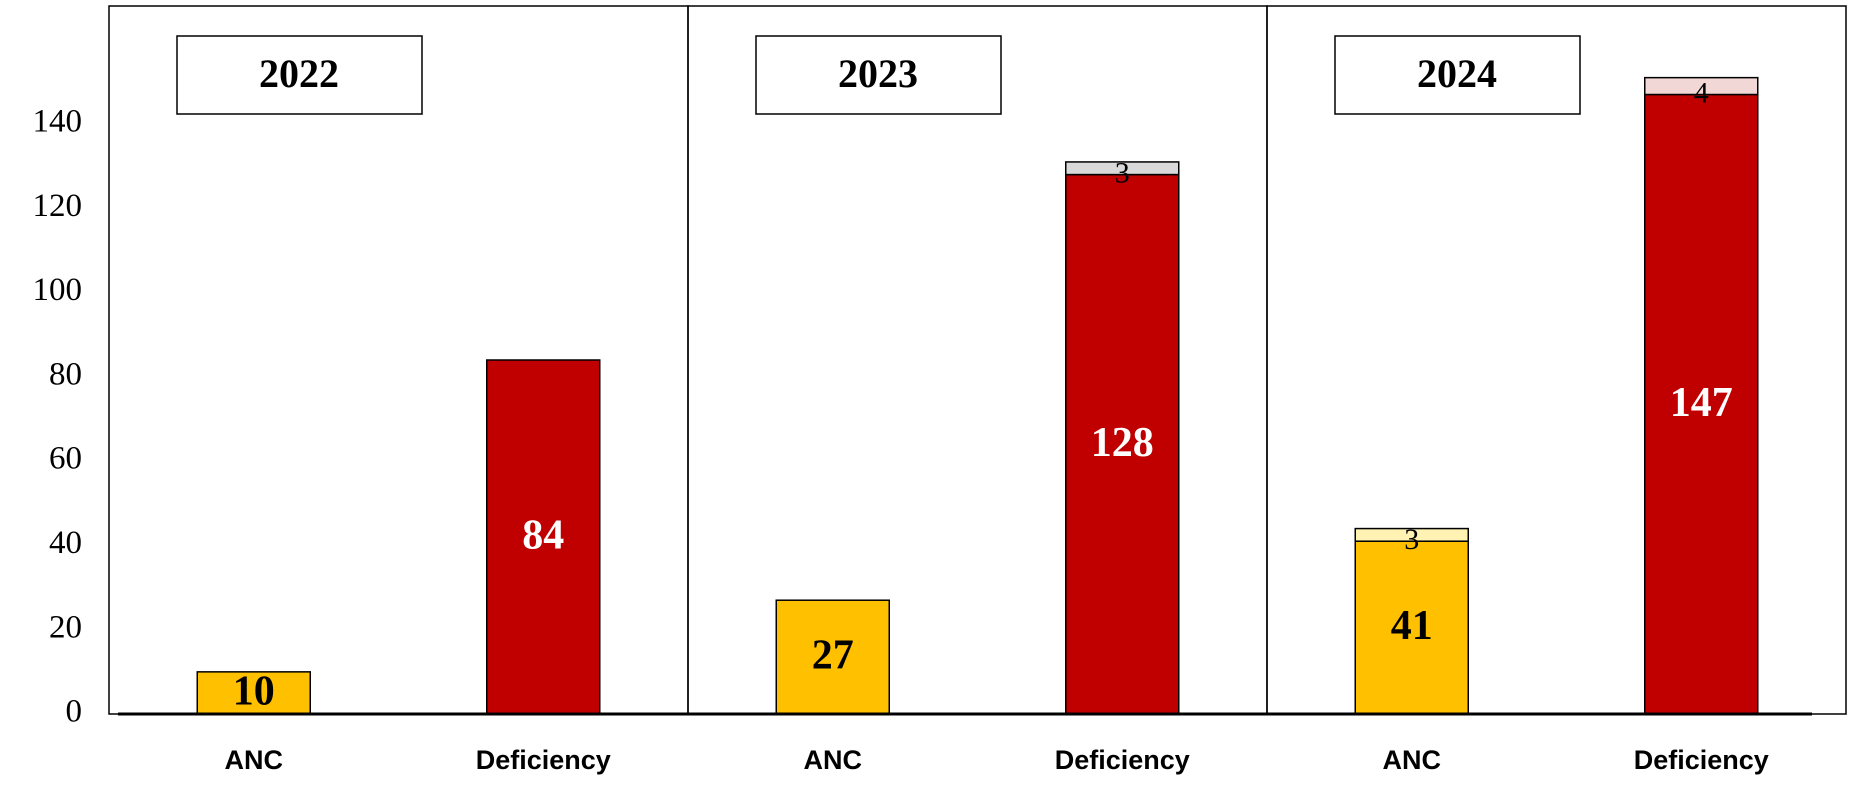  What do you see at coordinates (1701, 92) in the screenshot?
I see `value-label: 4` at bounding box center [1701, 92].